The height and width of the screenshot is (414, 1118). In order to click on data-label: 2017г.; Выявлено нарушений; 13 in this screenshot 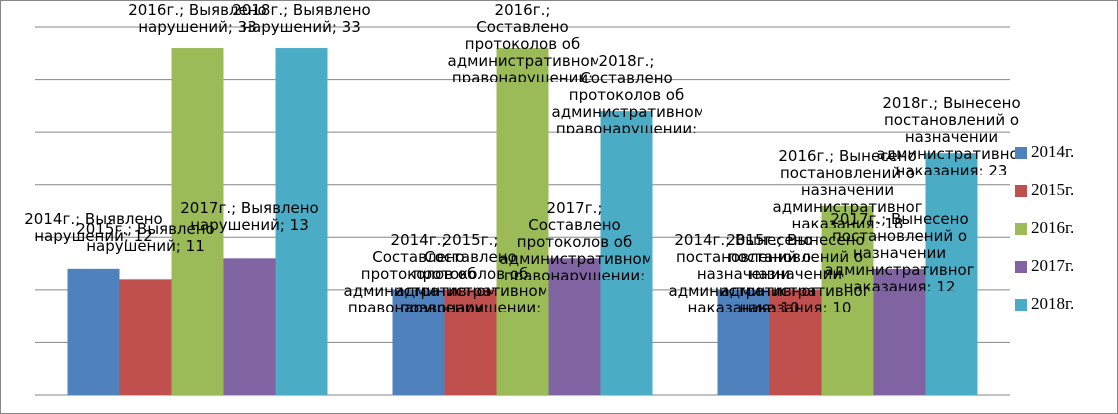, I will do `click(249, 217)`.